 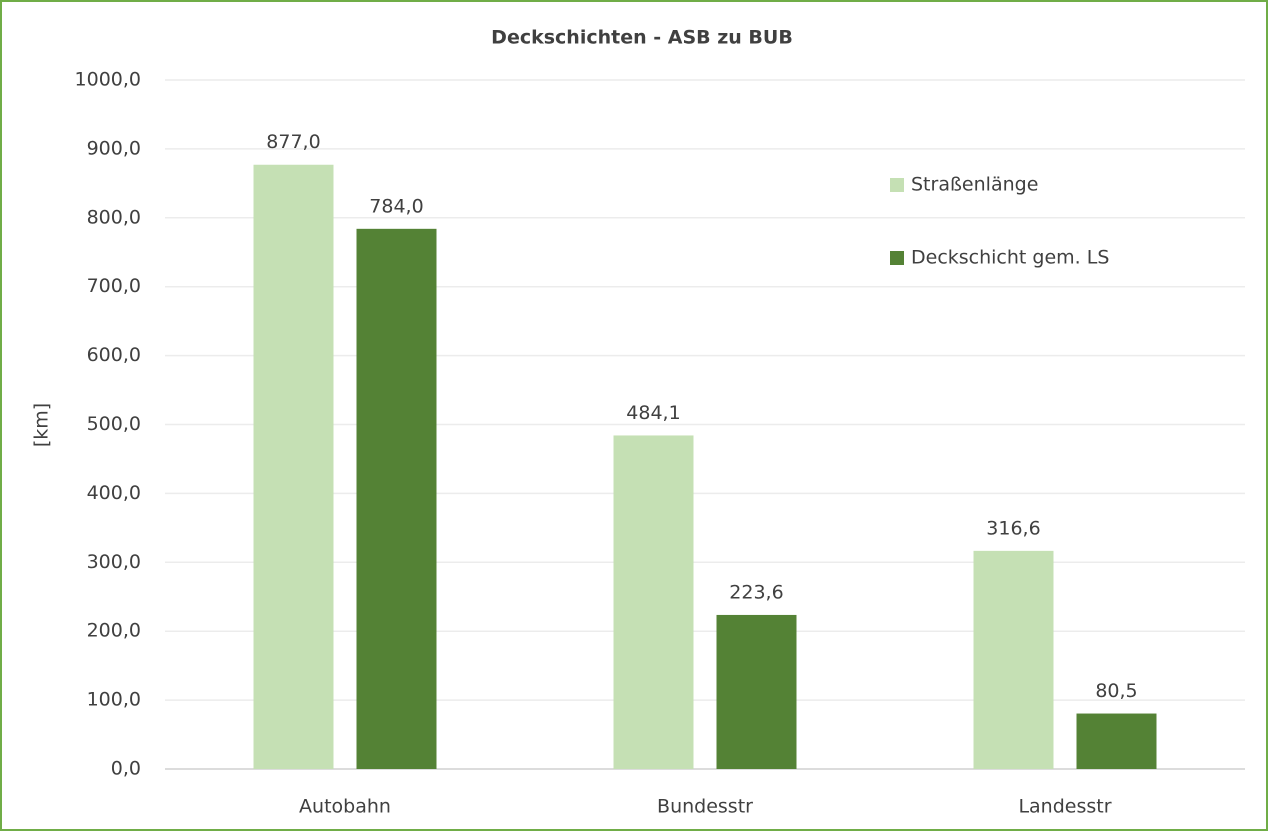 What do you see at coordinates (1013, 528) in the screenshot?
I see `data-label: 316,6` at bounding box center [1013, 528].